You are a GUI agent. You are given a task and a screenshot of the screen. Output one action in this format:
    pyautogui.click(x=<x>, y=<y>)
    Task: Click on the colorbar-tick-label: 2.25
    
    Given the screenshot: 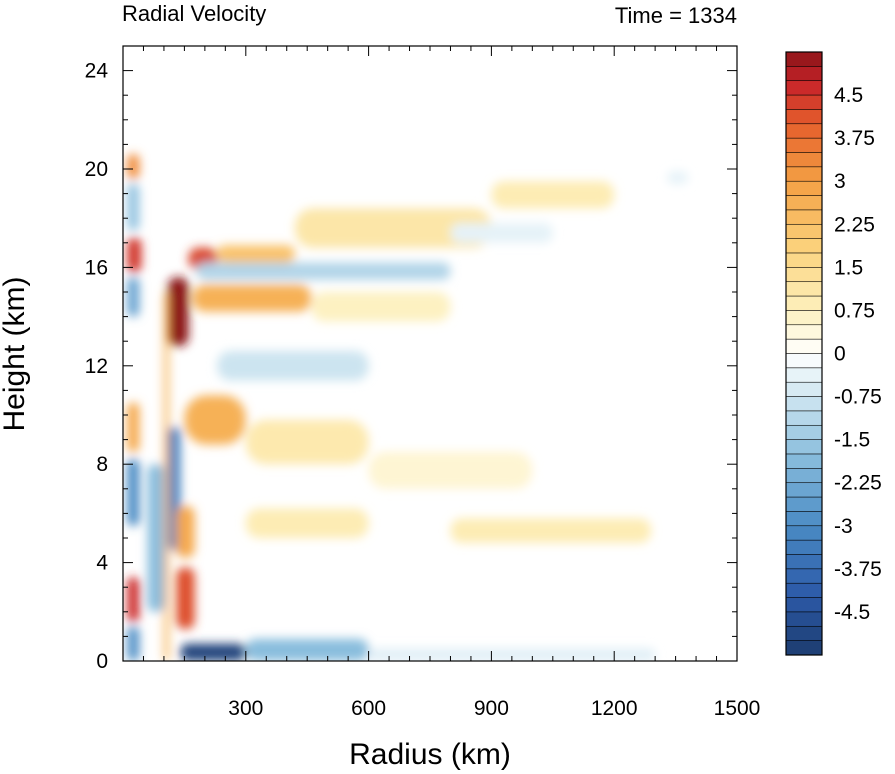 What is the action you would take?
    pyautogui.click(x=854, y=224)
    